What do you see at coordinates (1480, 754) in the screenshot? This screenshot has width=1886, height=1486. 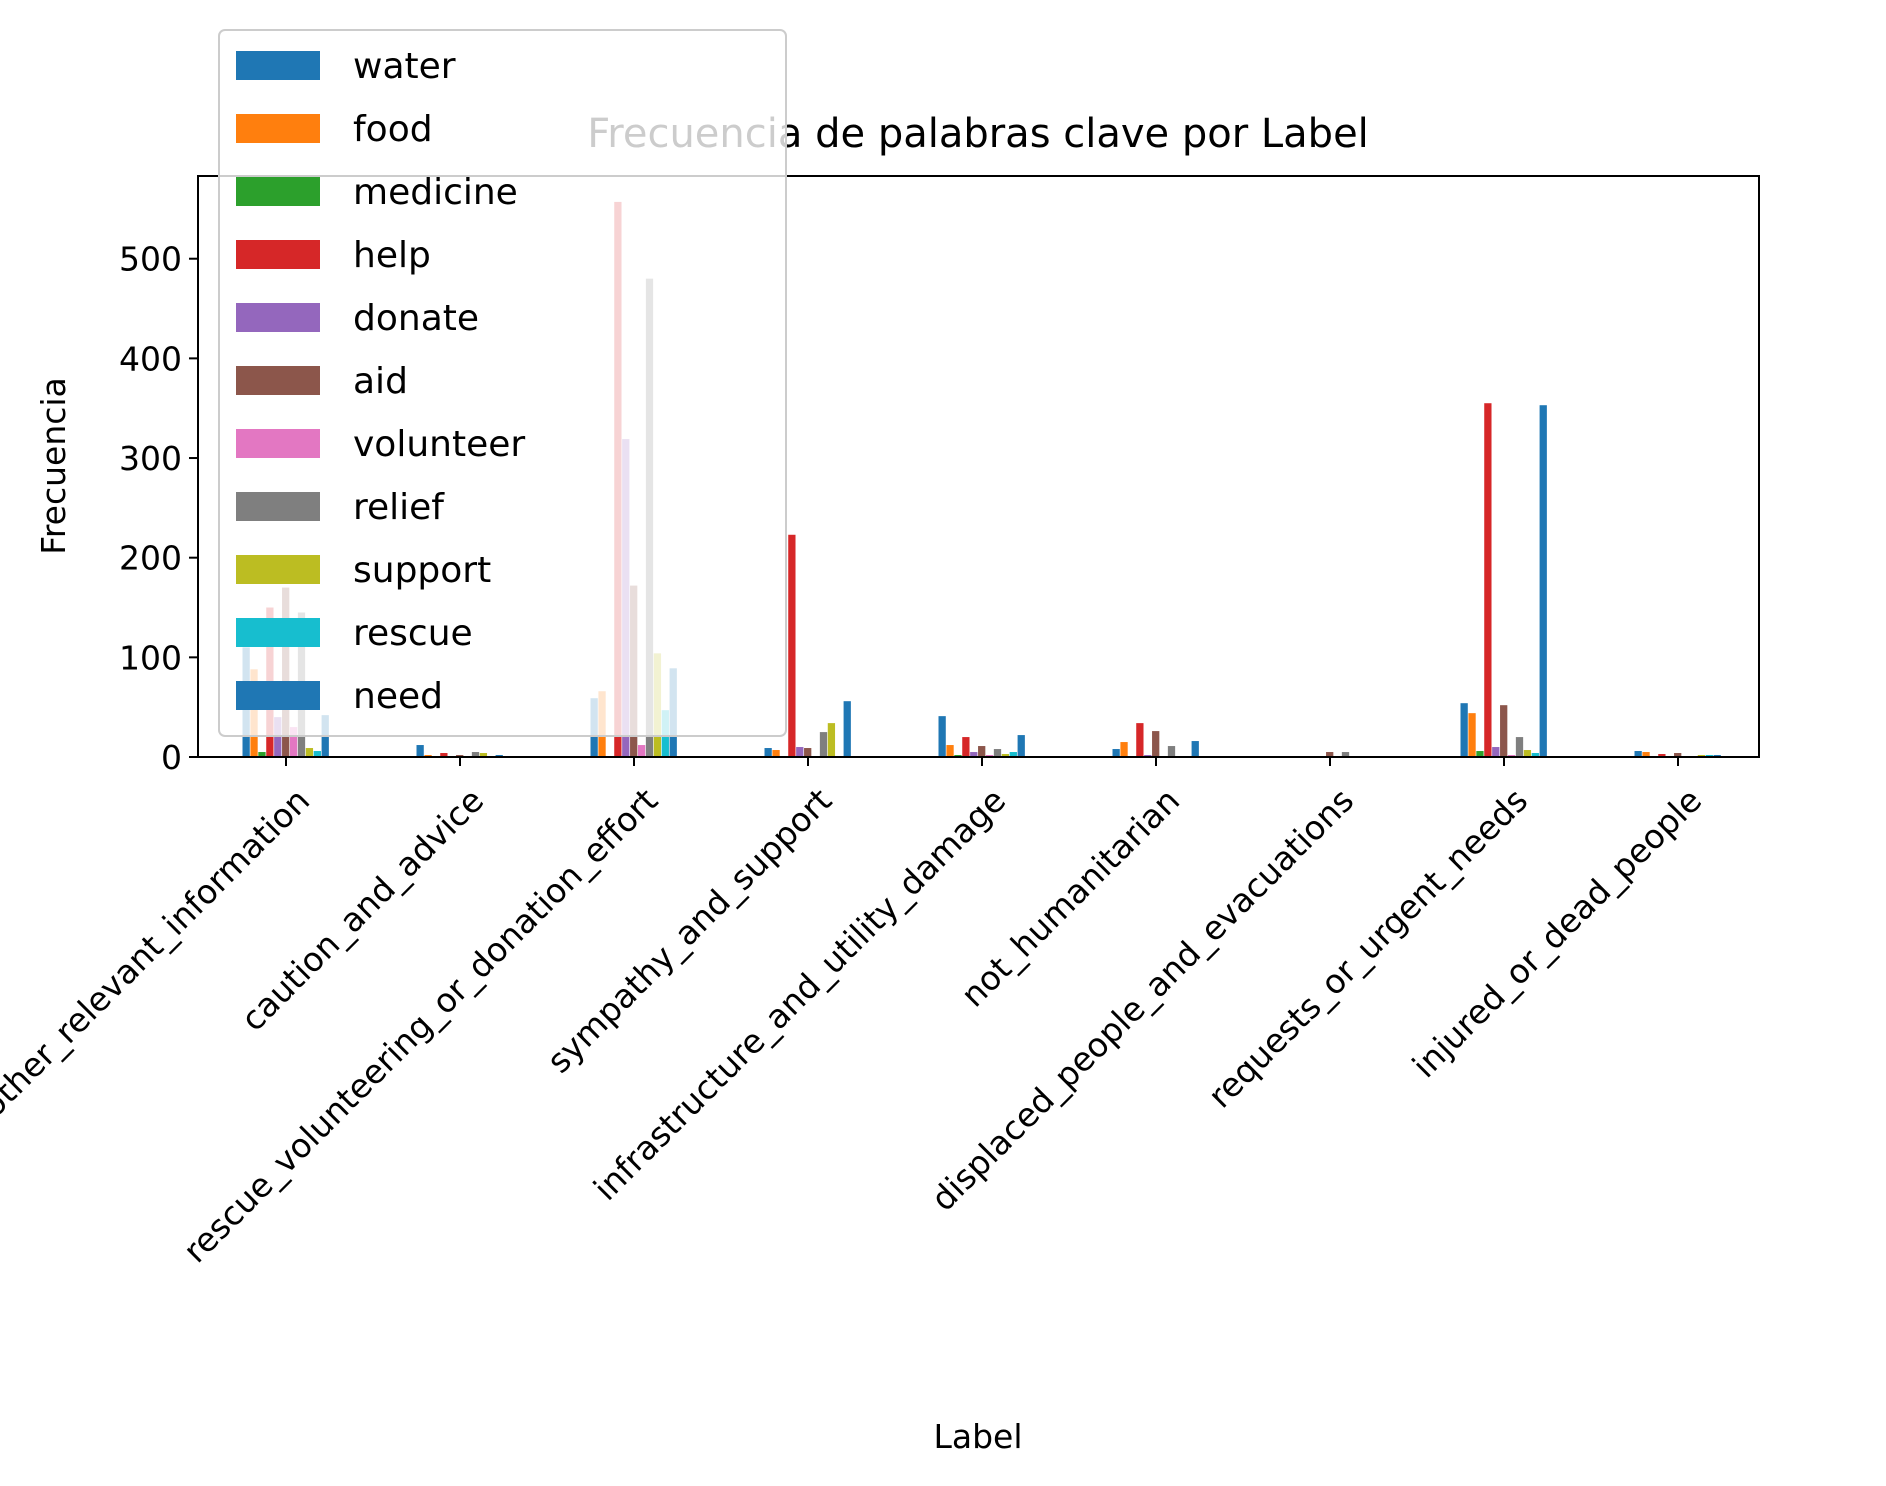 I see `bar-medicine-requests_or_urgent_needs` at bounding box center [1480, 754].